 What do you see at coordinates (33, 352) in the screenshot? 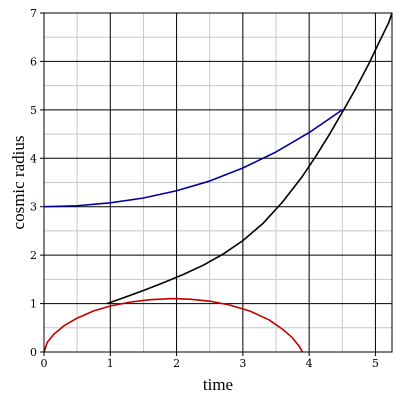
I see `y-tick-label: 0` at bounding box center [33, 352].